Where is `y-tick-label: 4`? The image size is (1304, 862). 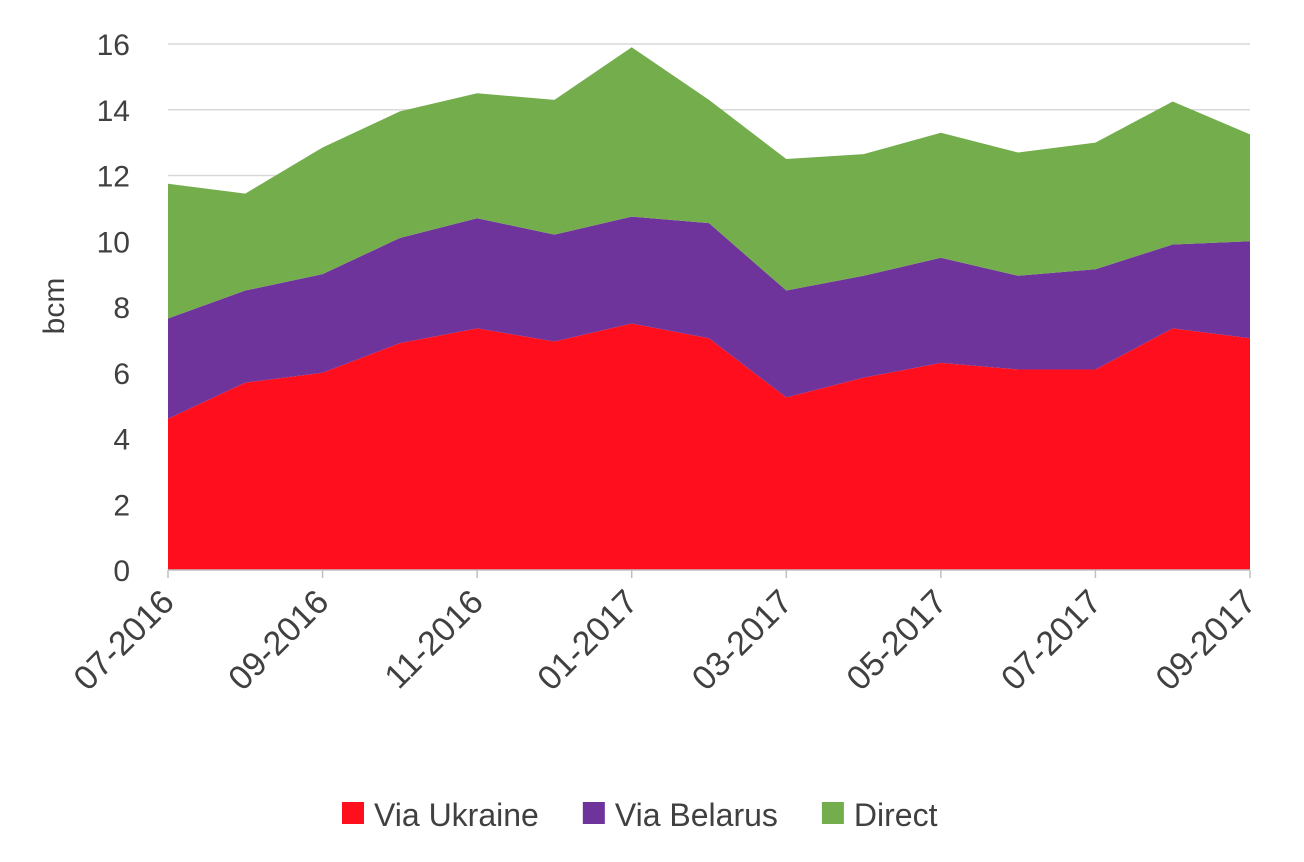
y-tick-label: 4 is located at coordinates (121, 440).